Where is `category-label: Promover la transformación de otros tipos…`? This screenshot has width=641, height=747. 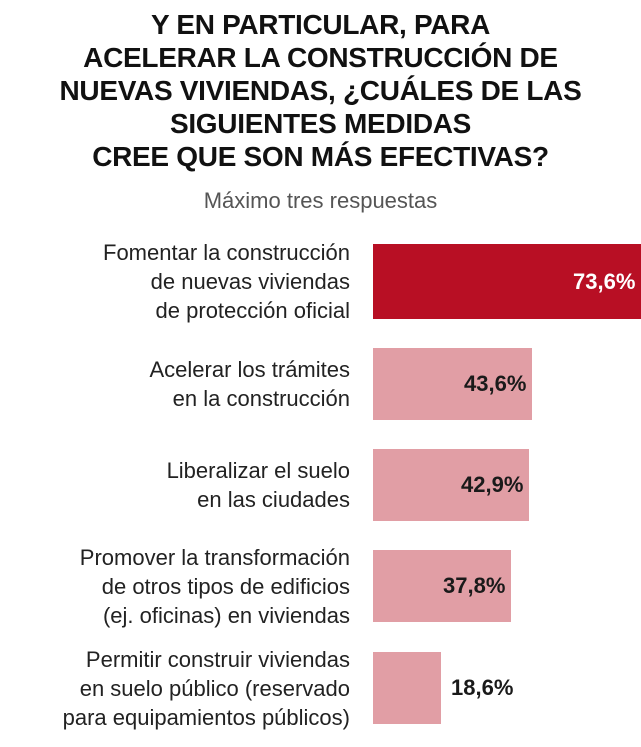
category-label: Promover la transformación de otros tipos… is located at coordinates (180, 586).